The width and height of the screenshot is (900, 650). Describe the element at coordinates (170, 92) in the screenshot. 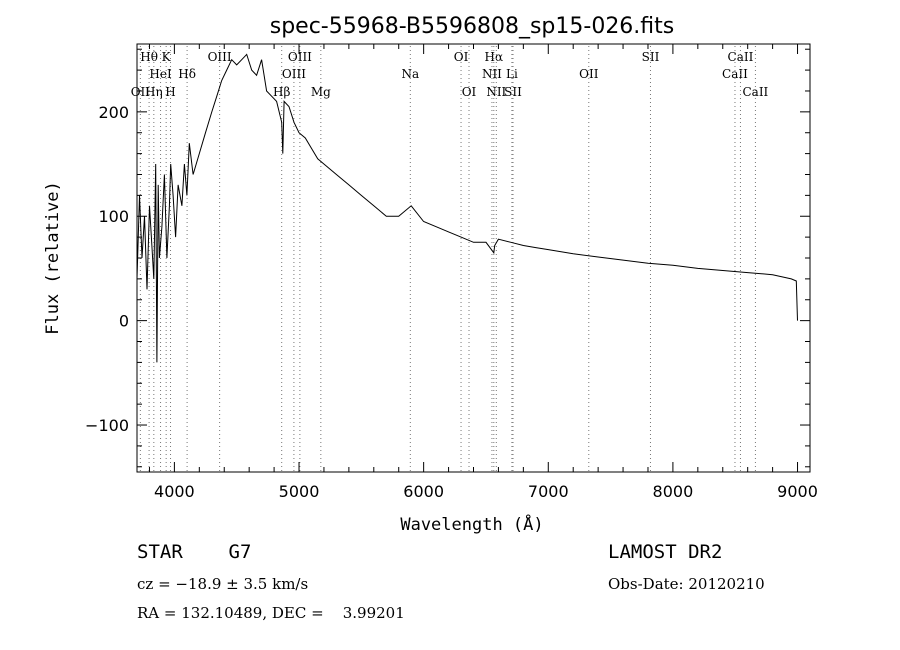

I see `line-marker-label: H` at that location.